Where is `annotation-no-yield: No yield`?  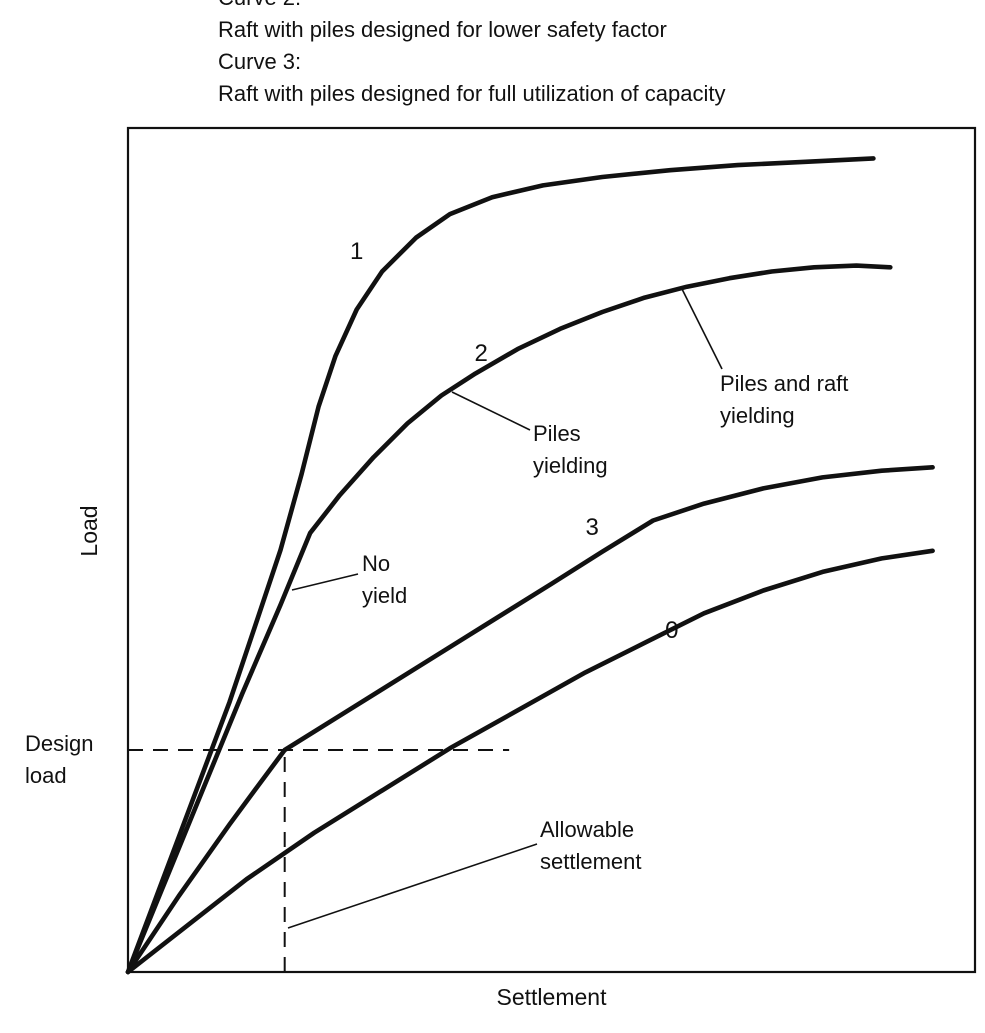 annotation-no-yield: No yield is located at coordinates (384, 580).